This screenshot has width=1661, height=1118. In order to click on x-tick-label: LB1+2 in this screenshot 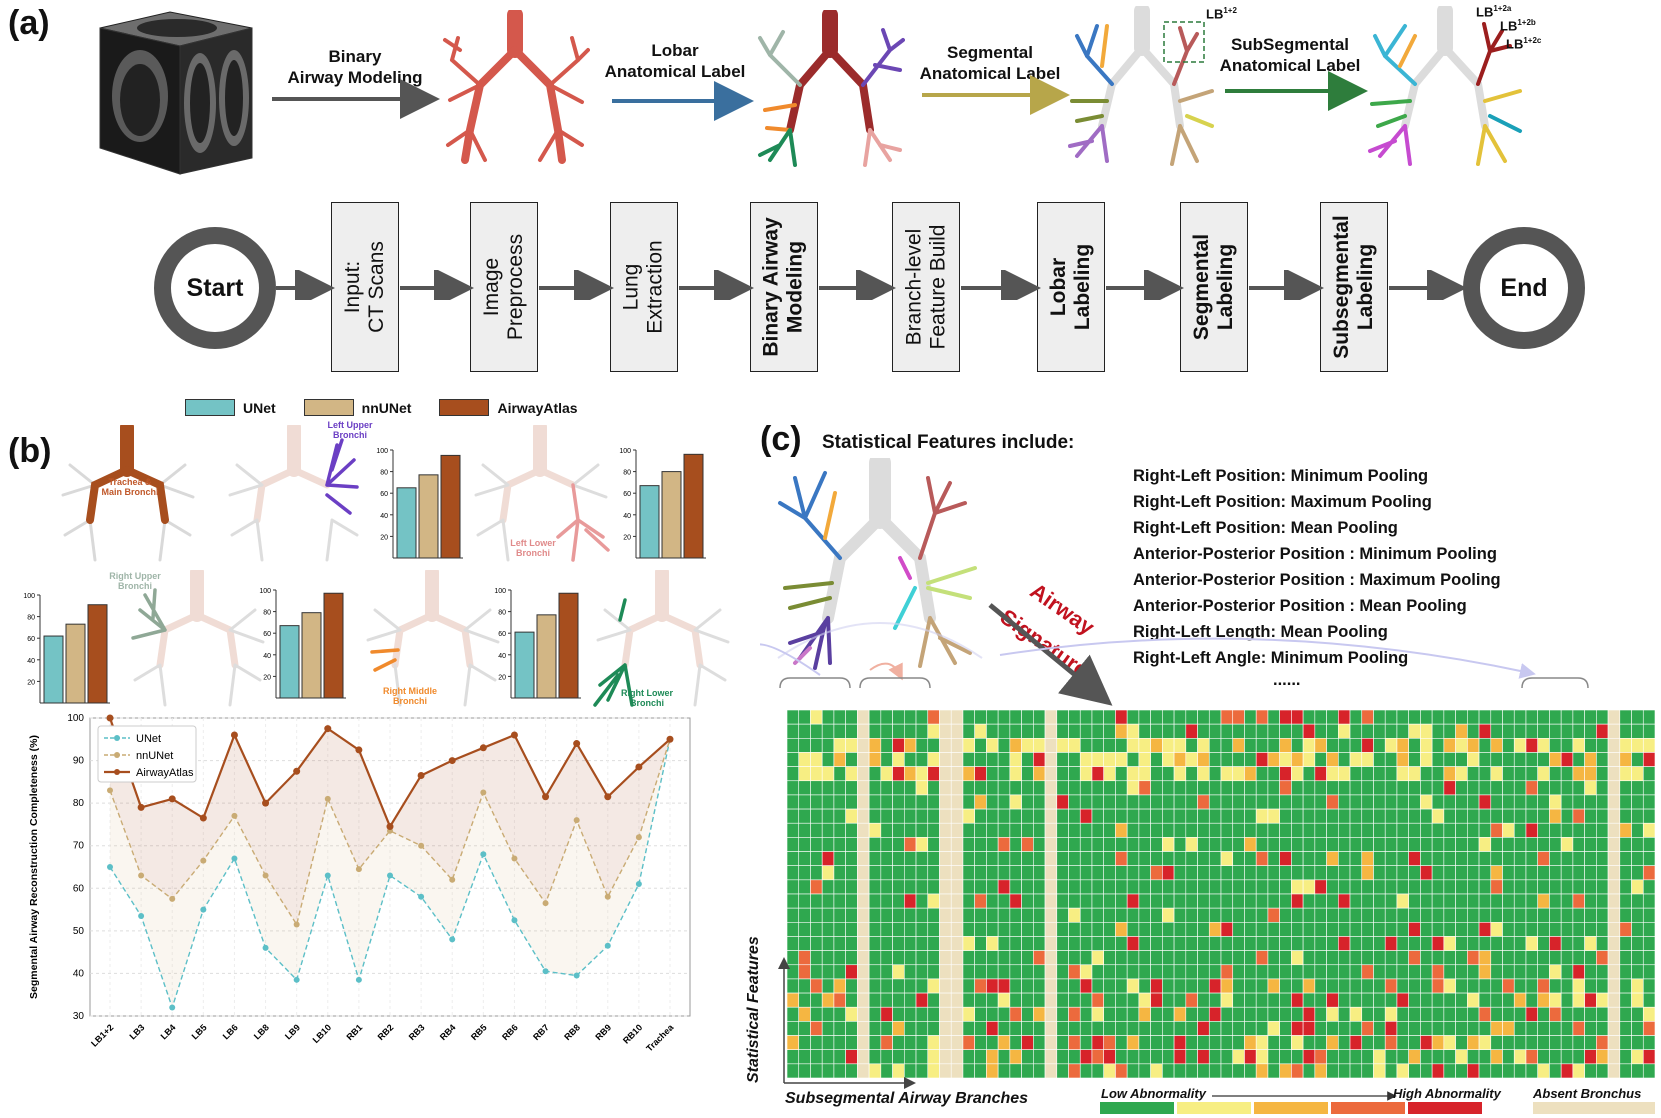, I will do `click(102, 1035)`.